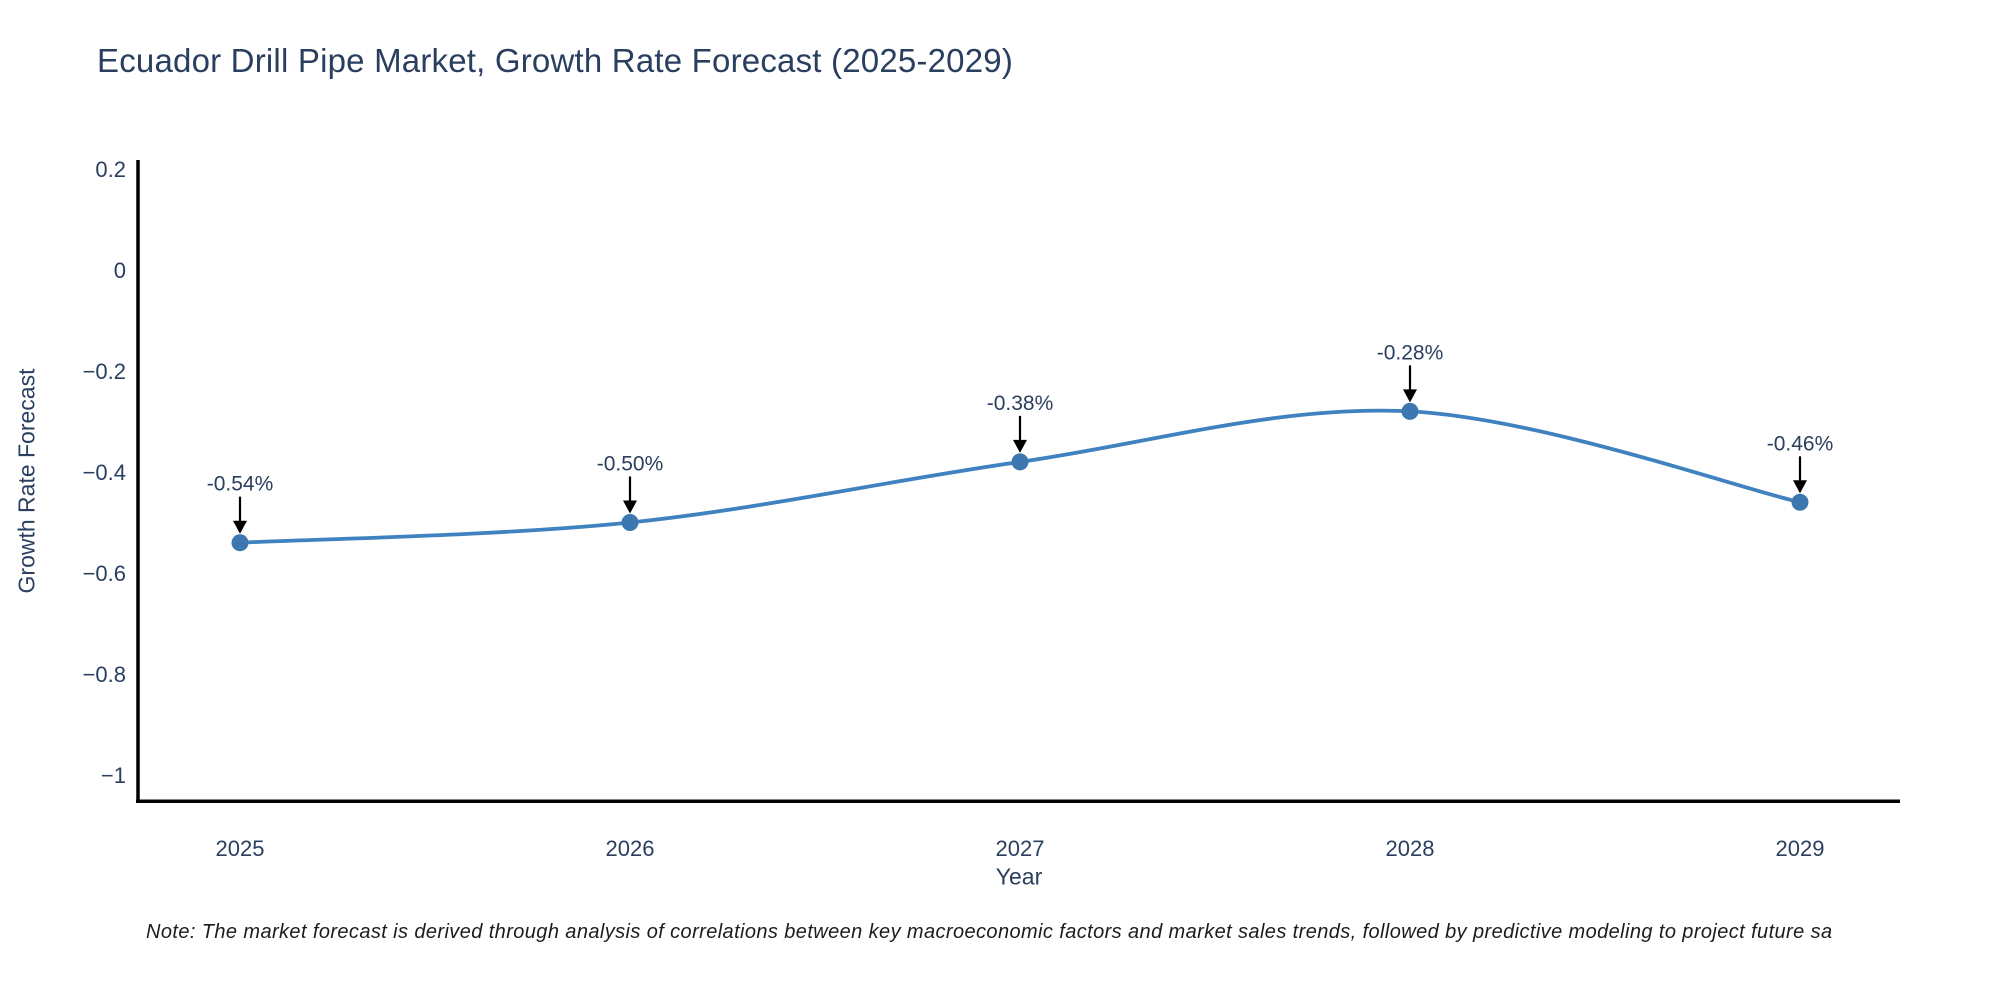  What do you see at coordinates (1020, 848) in the screenshot?
I see `x-tick-label: 2027` at bounding box center [1020, 848].